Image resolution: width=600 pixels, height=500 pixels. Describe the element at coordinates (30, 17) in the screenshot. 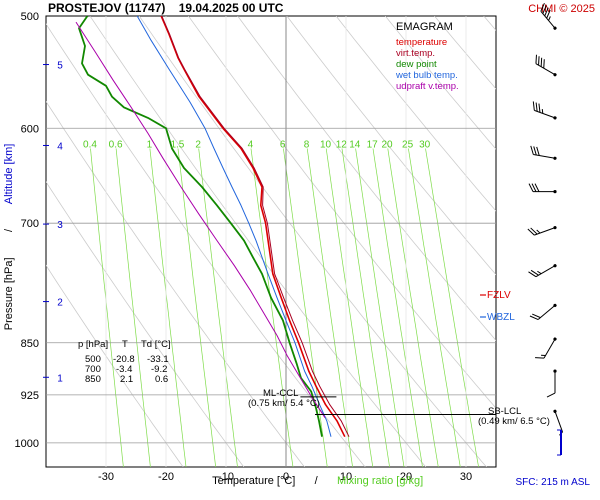

I see `pressure-tick-label: 500` at that location.